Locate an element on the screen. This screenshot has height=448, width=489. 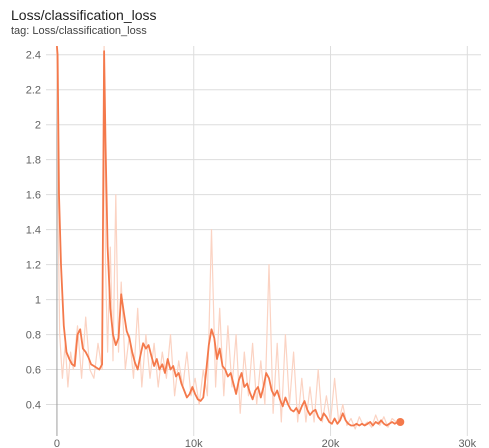
chart-tag: tag: Loss/classification_loss is located at coordinates (79, 31).